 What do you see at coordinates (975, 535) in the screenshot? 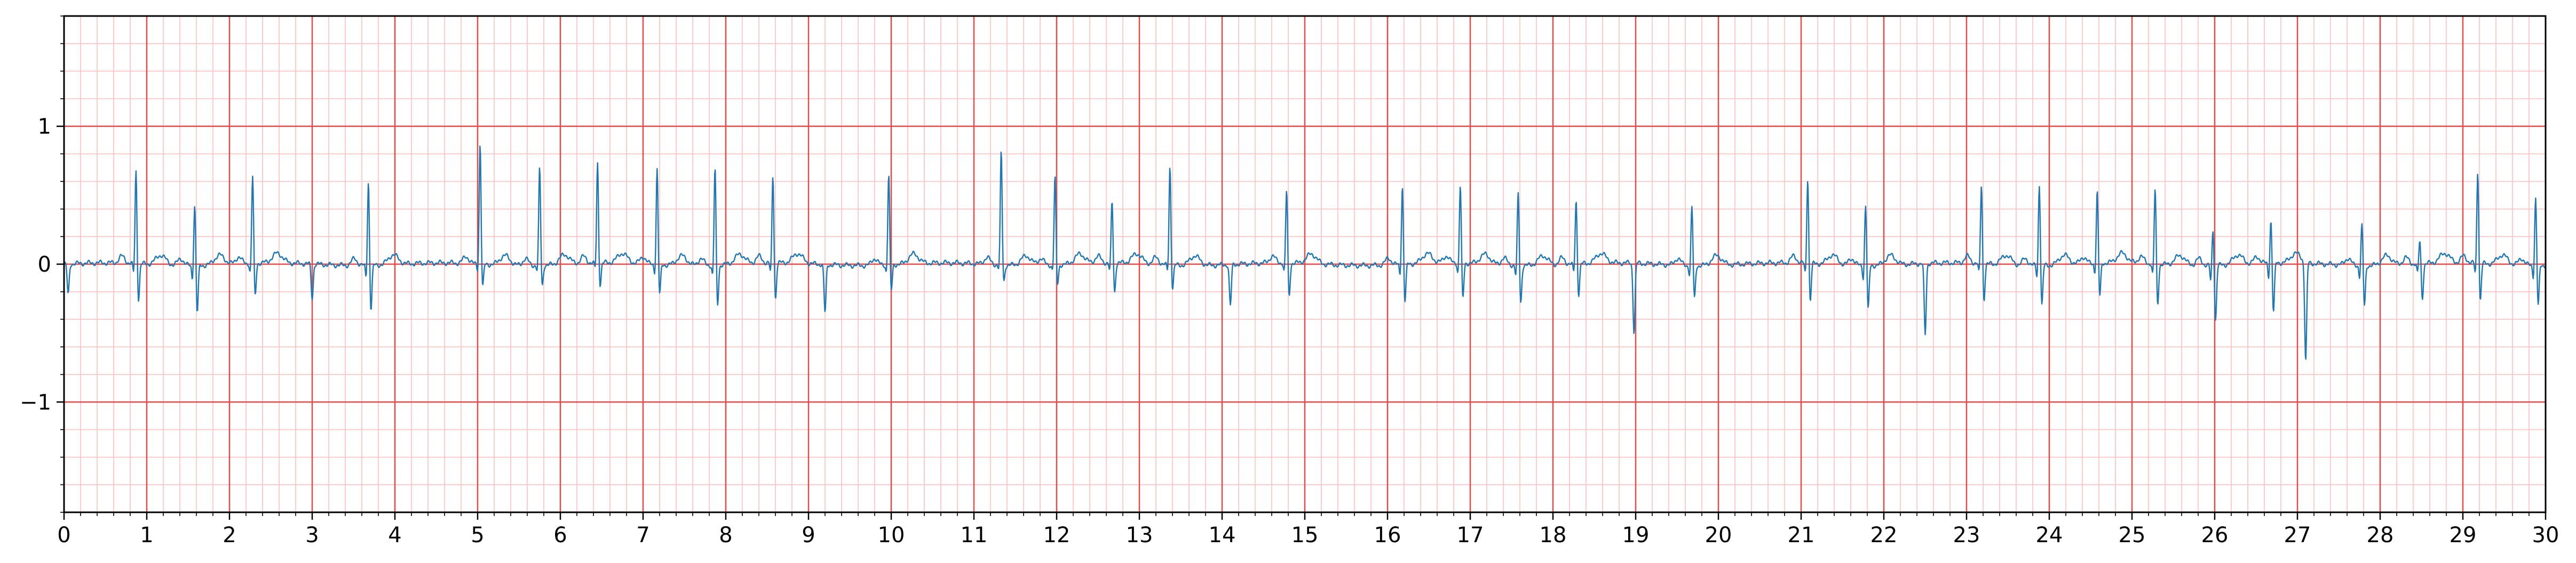
I see `x-tick-label: 11` at bounding box center [975, 535].